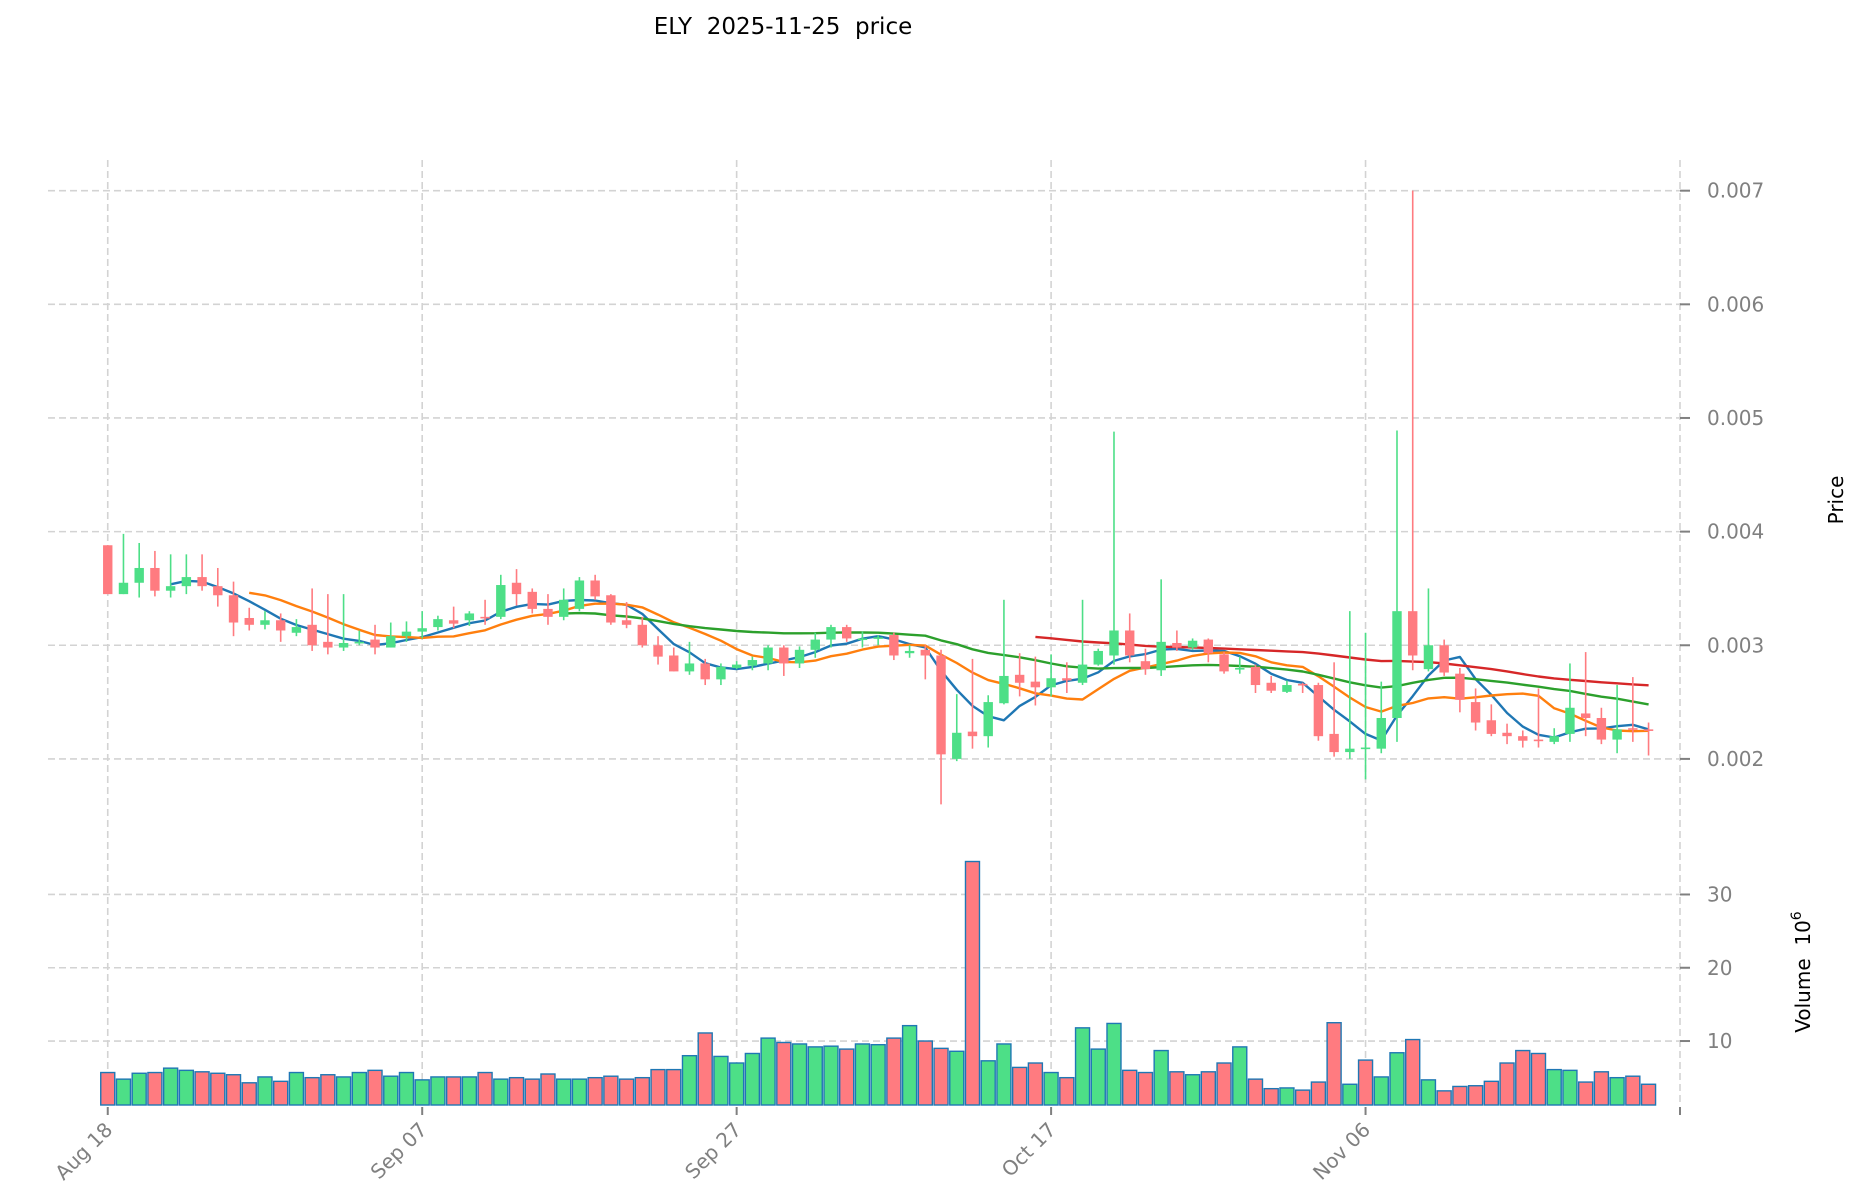 Image resolution: width=1860 pixels, height=1202 pixels. What do you see at coordinates (1106, 658) in the screenshot?
I see `ma30-line` at bounding box center [1106, 658].